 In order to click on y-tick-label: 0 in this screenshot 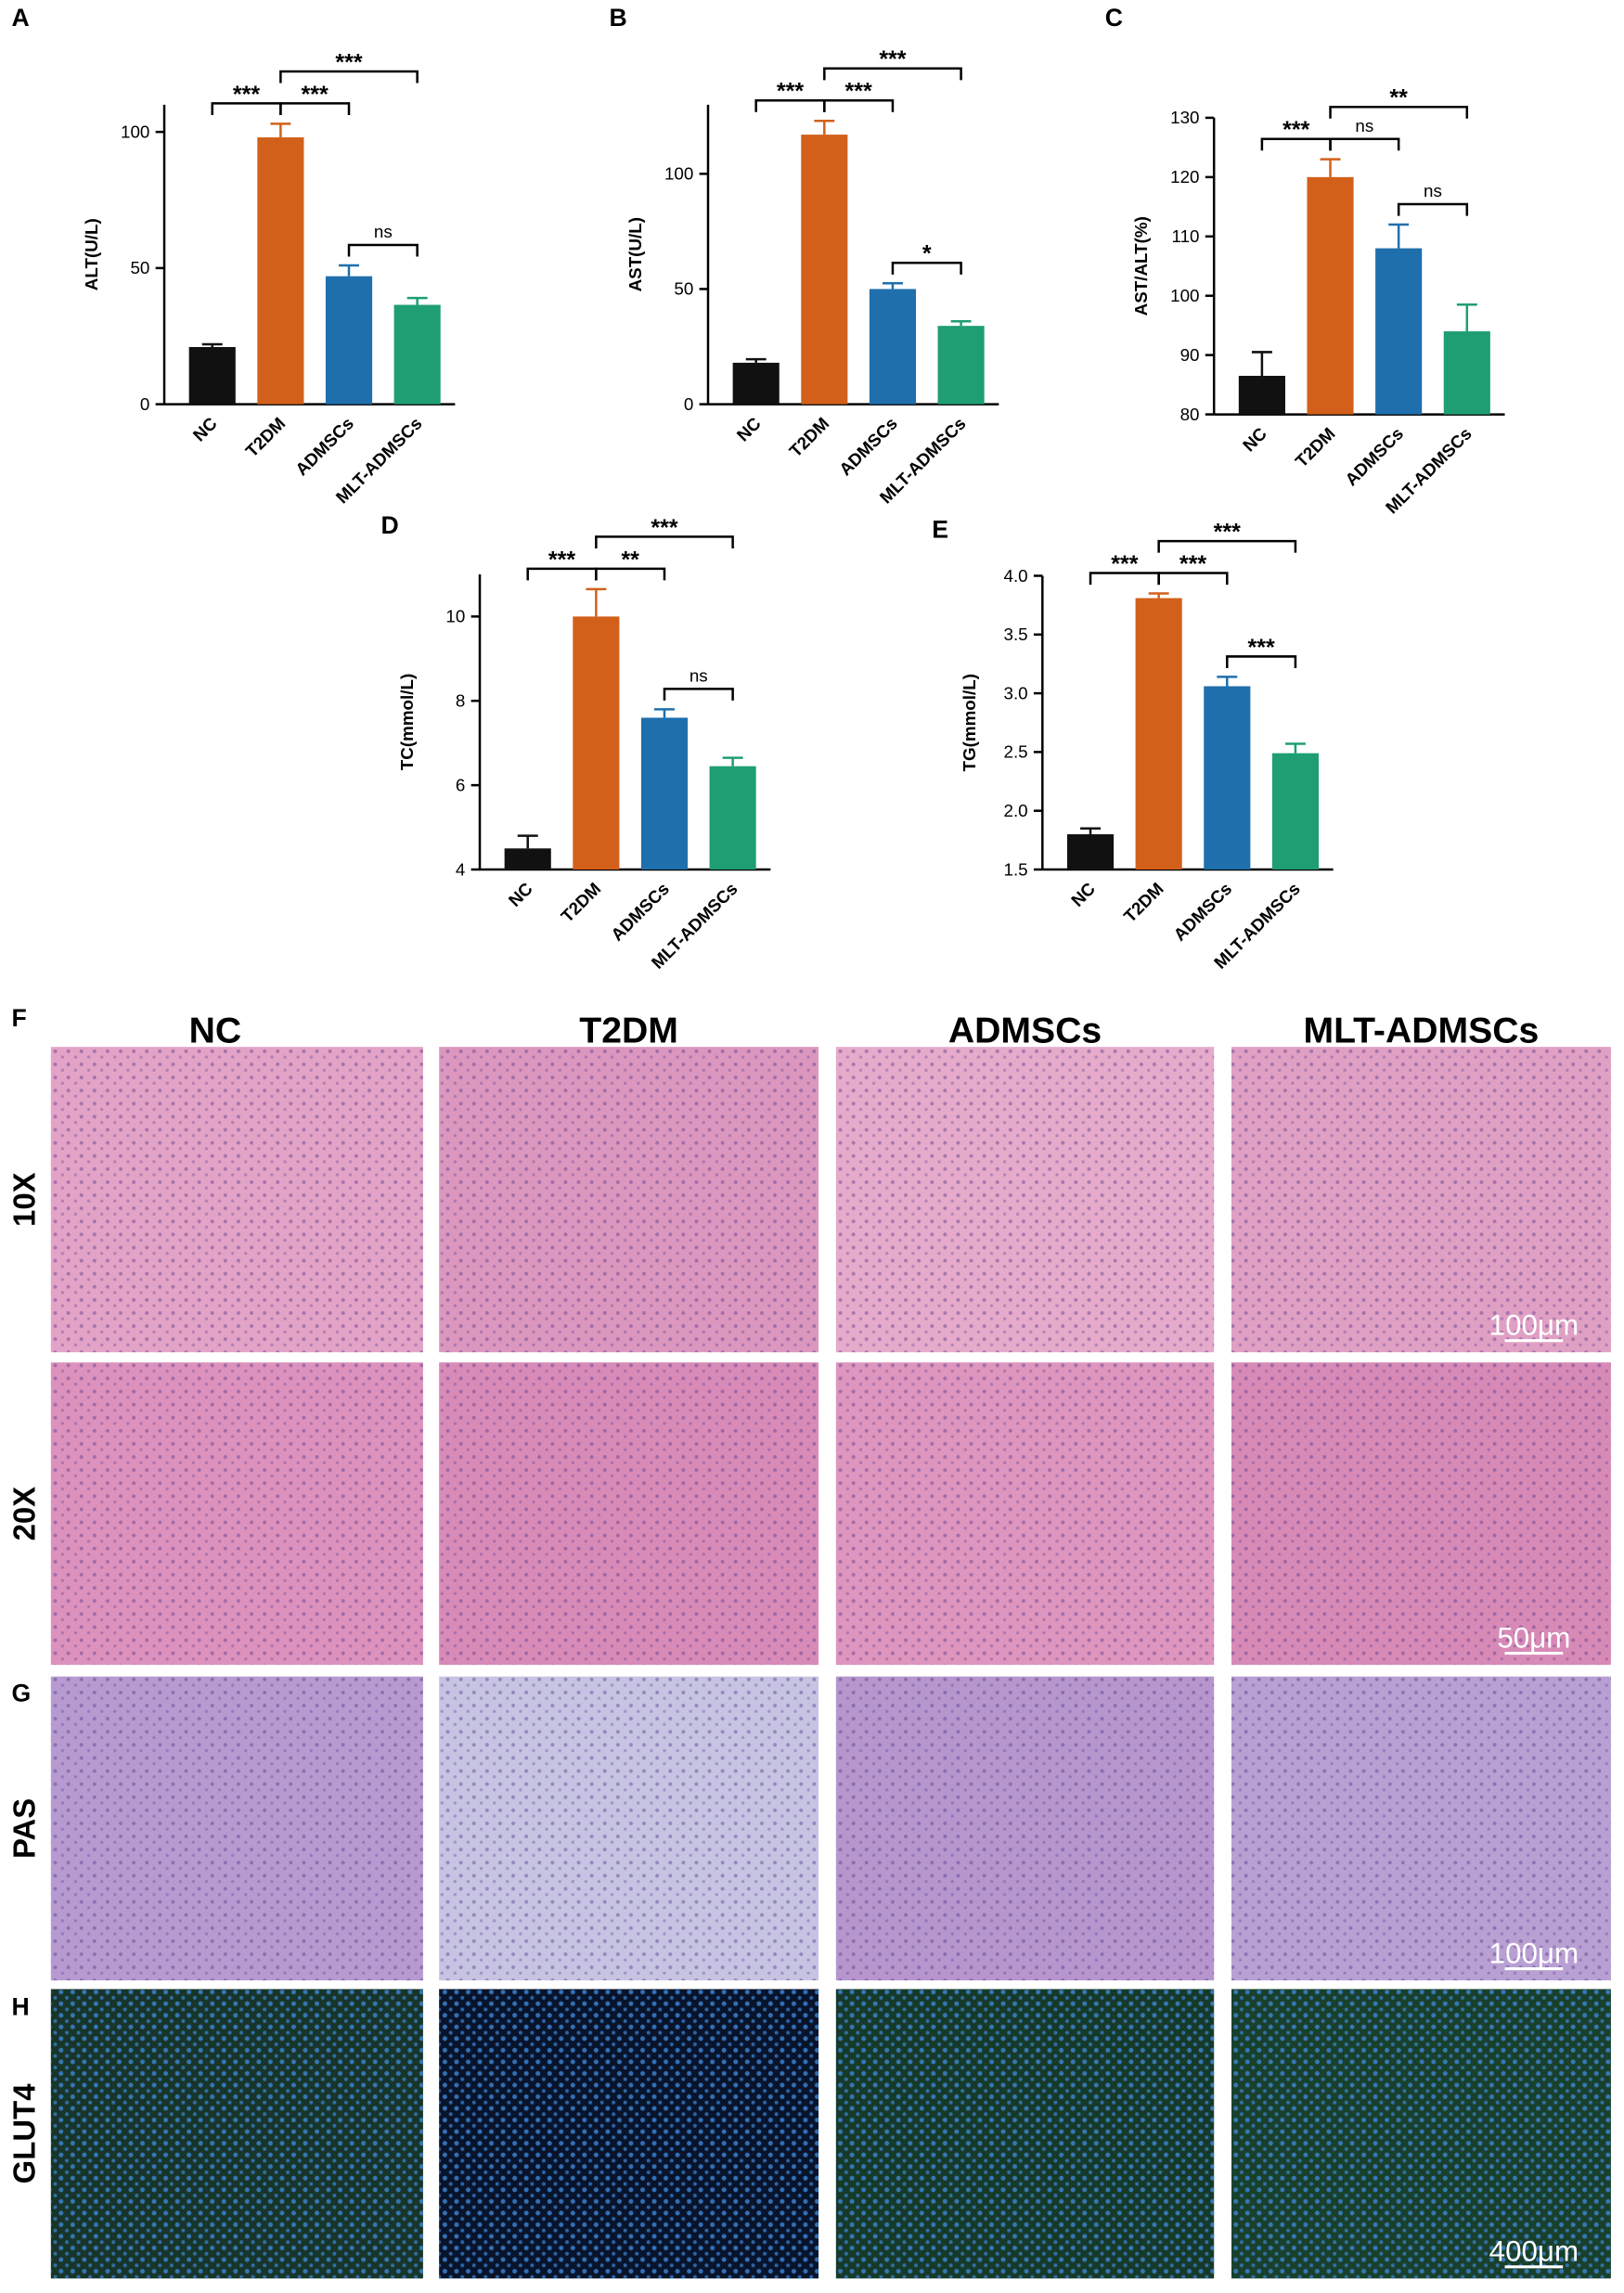, I will do `click(145, 404)`.